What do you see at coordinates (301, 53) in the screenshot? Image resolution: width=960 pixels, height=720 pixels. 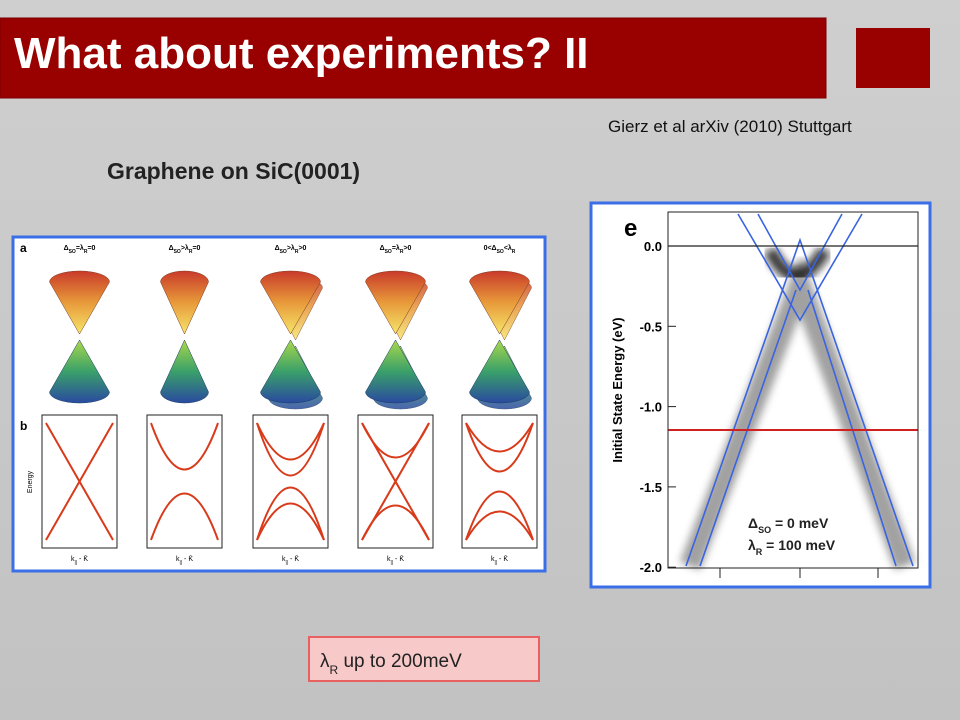 I see `title: What about experiments? II` at bounding box center [301, 53].